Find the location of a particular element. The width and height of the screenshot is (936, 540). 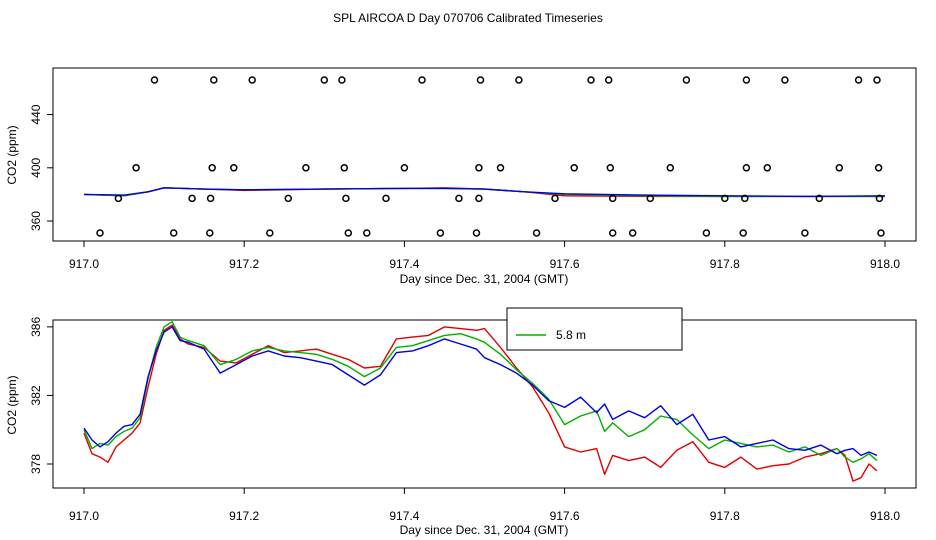

legend-box is located at coordinates (594, 329).